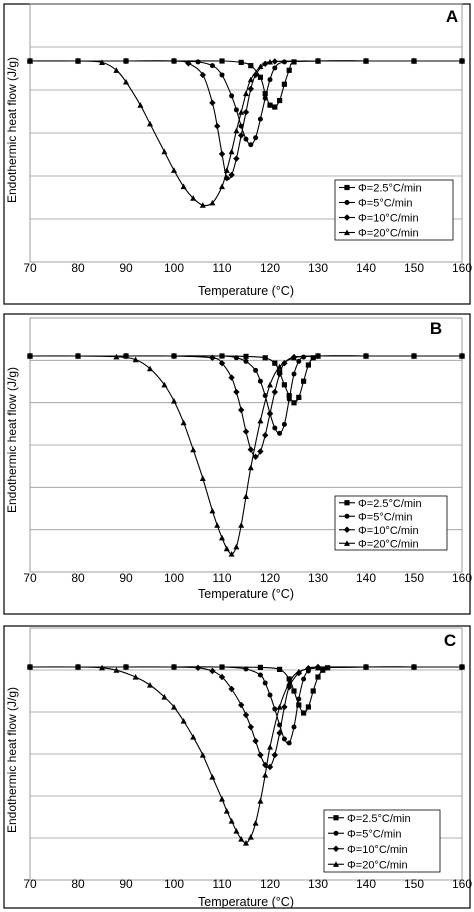 This screenshot has height=912, width=474. What do you see at coordinates (462, 268) in the screenshot?
I see `x-tick-label: 160` at bounding box center [462, 268].